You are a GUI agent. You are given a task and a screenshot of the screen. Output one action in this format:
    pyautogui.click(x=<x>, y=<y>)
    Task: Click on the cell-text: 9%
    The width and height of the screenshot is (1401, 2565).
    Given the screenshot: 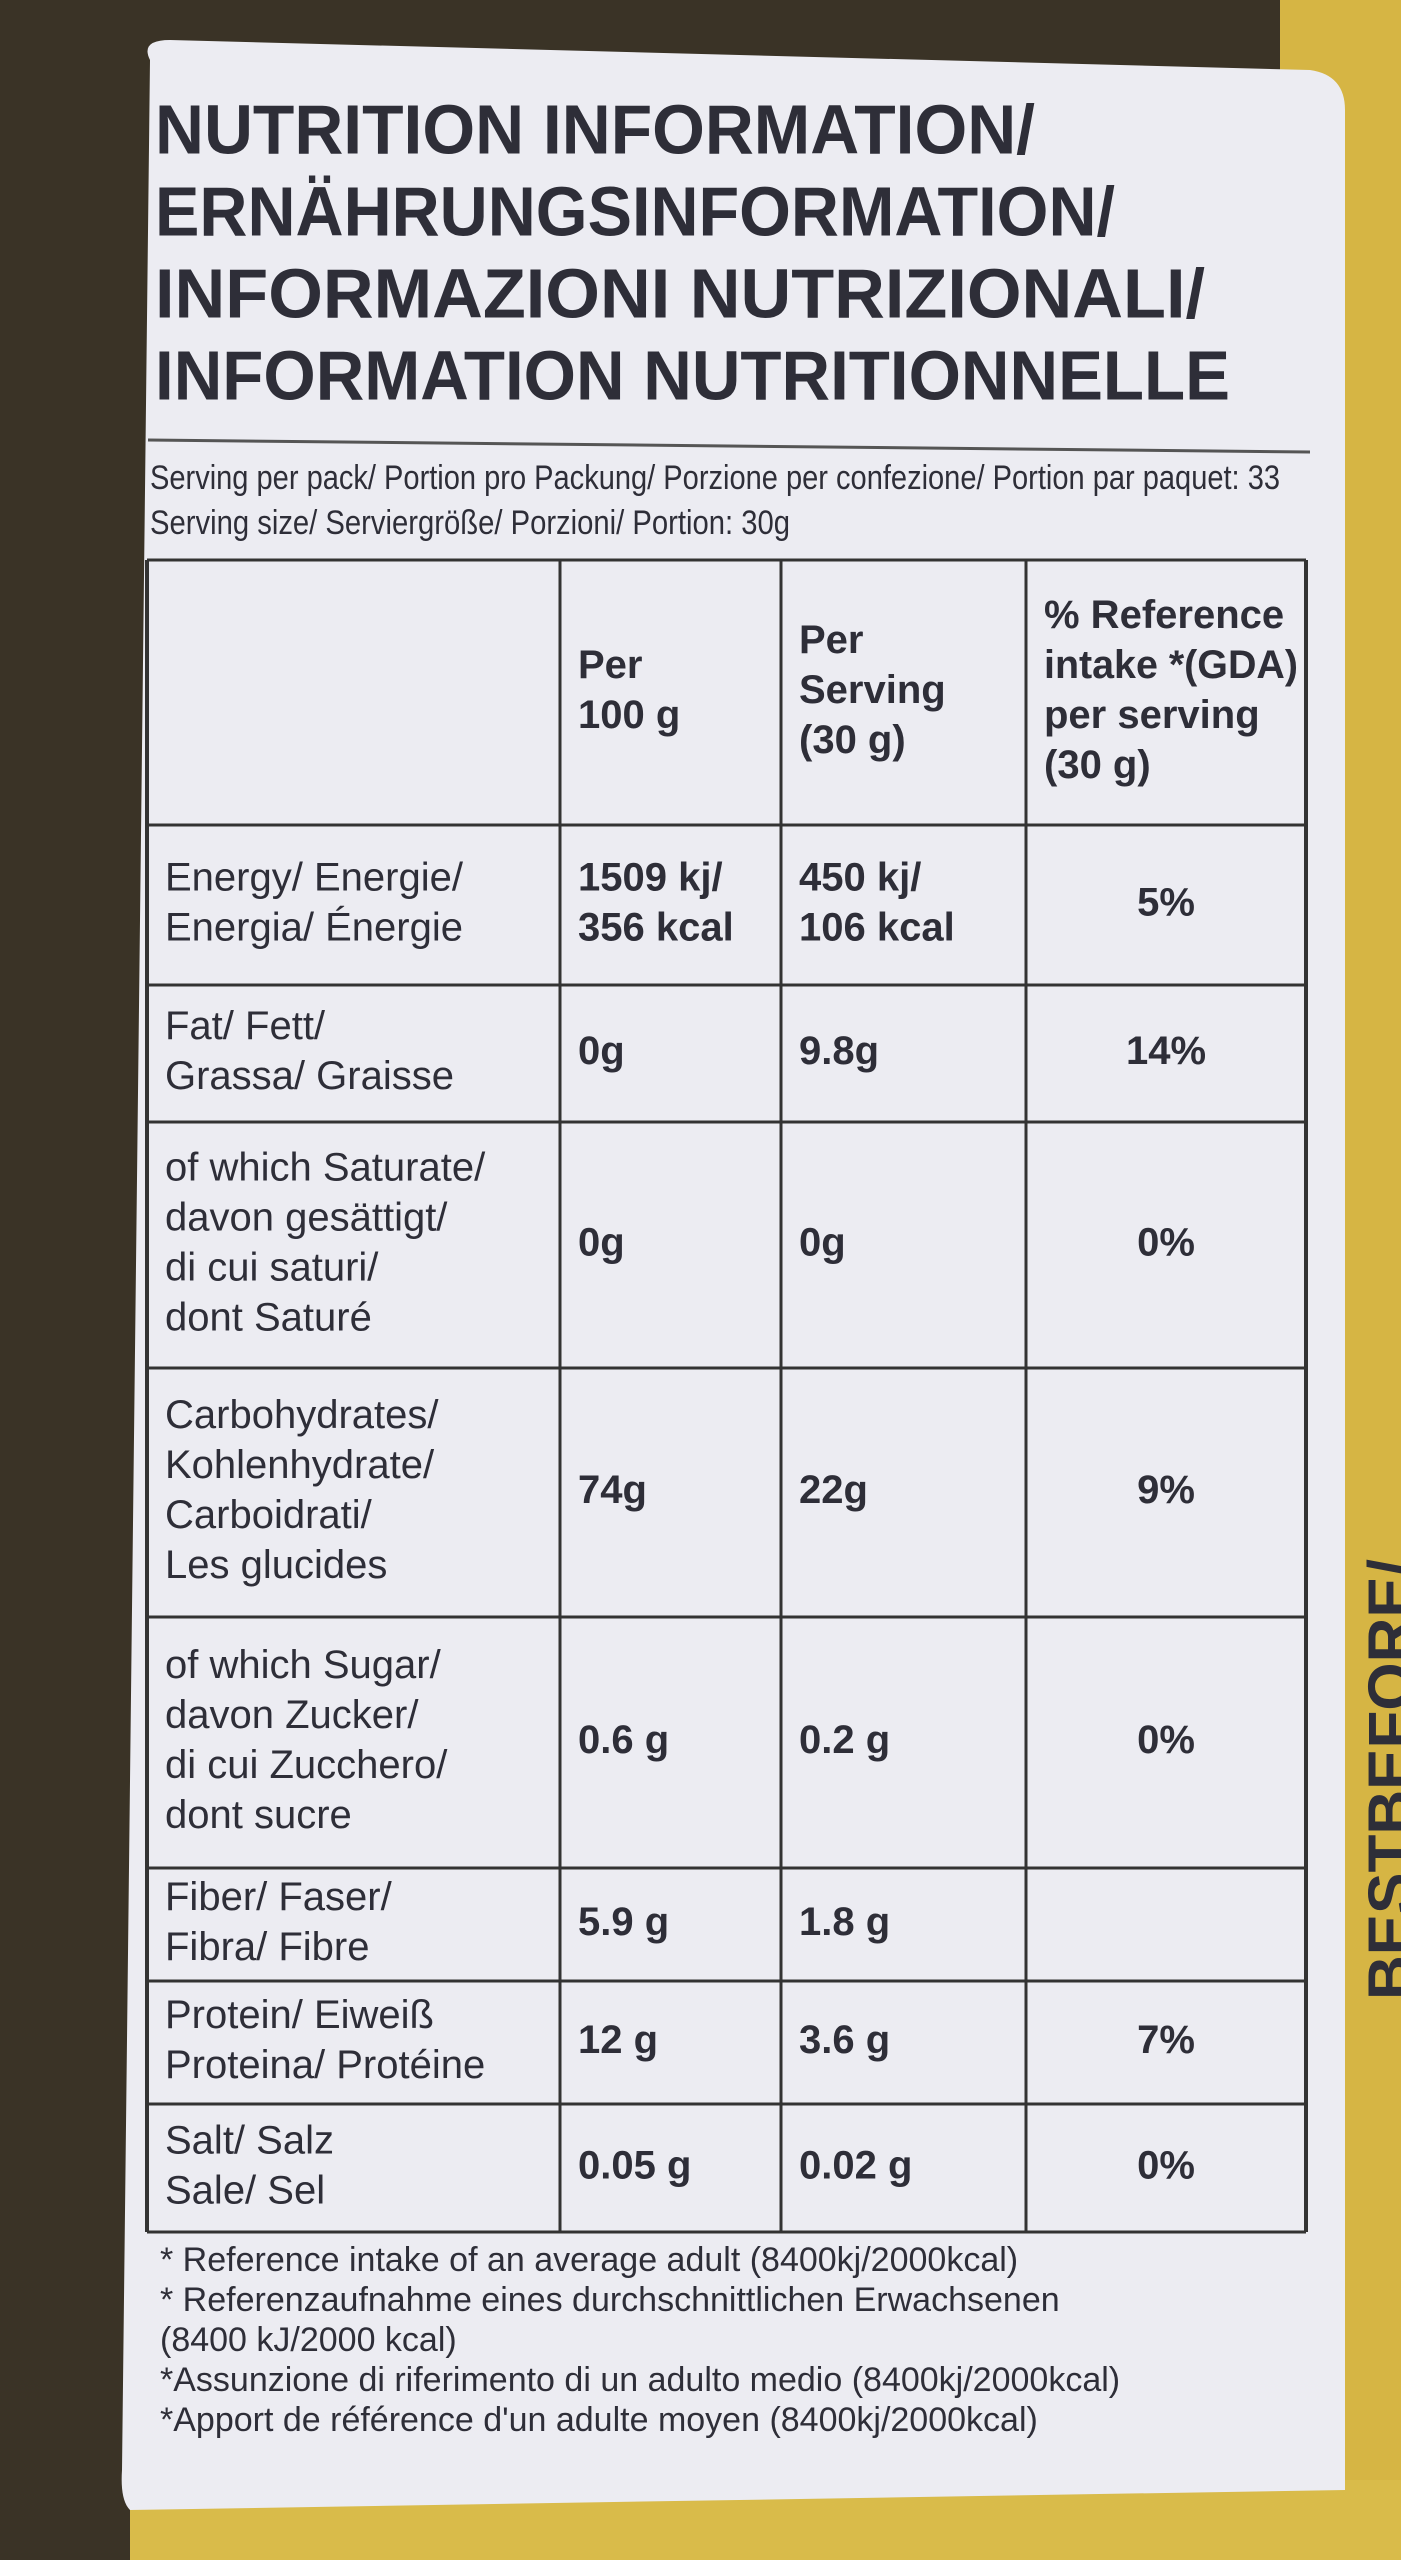 What is the action you would take?
    pyautogui.click(x=1166, y=1490)
    